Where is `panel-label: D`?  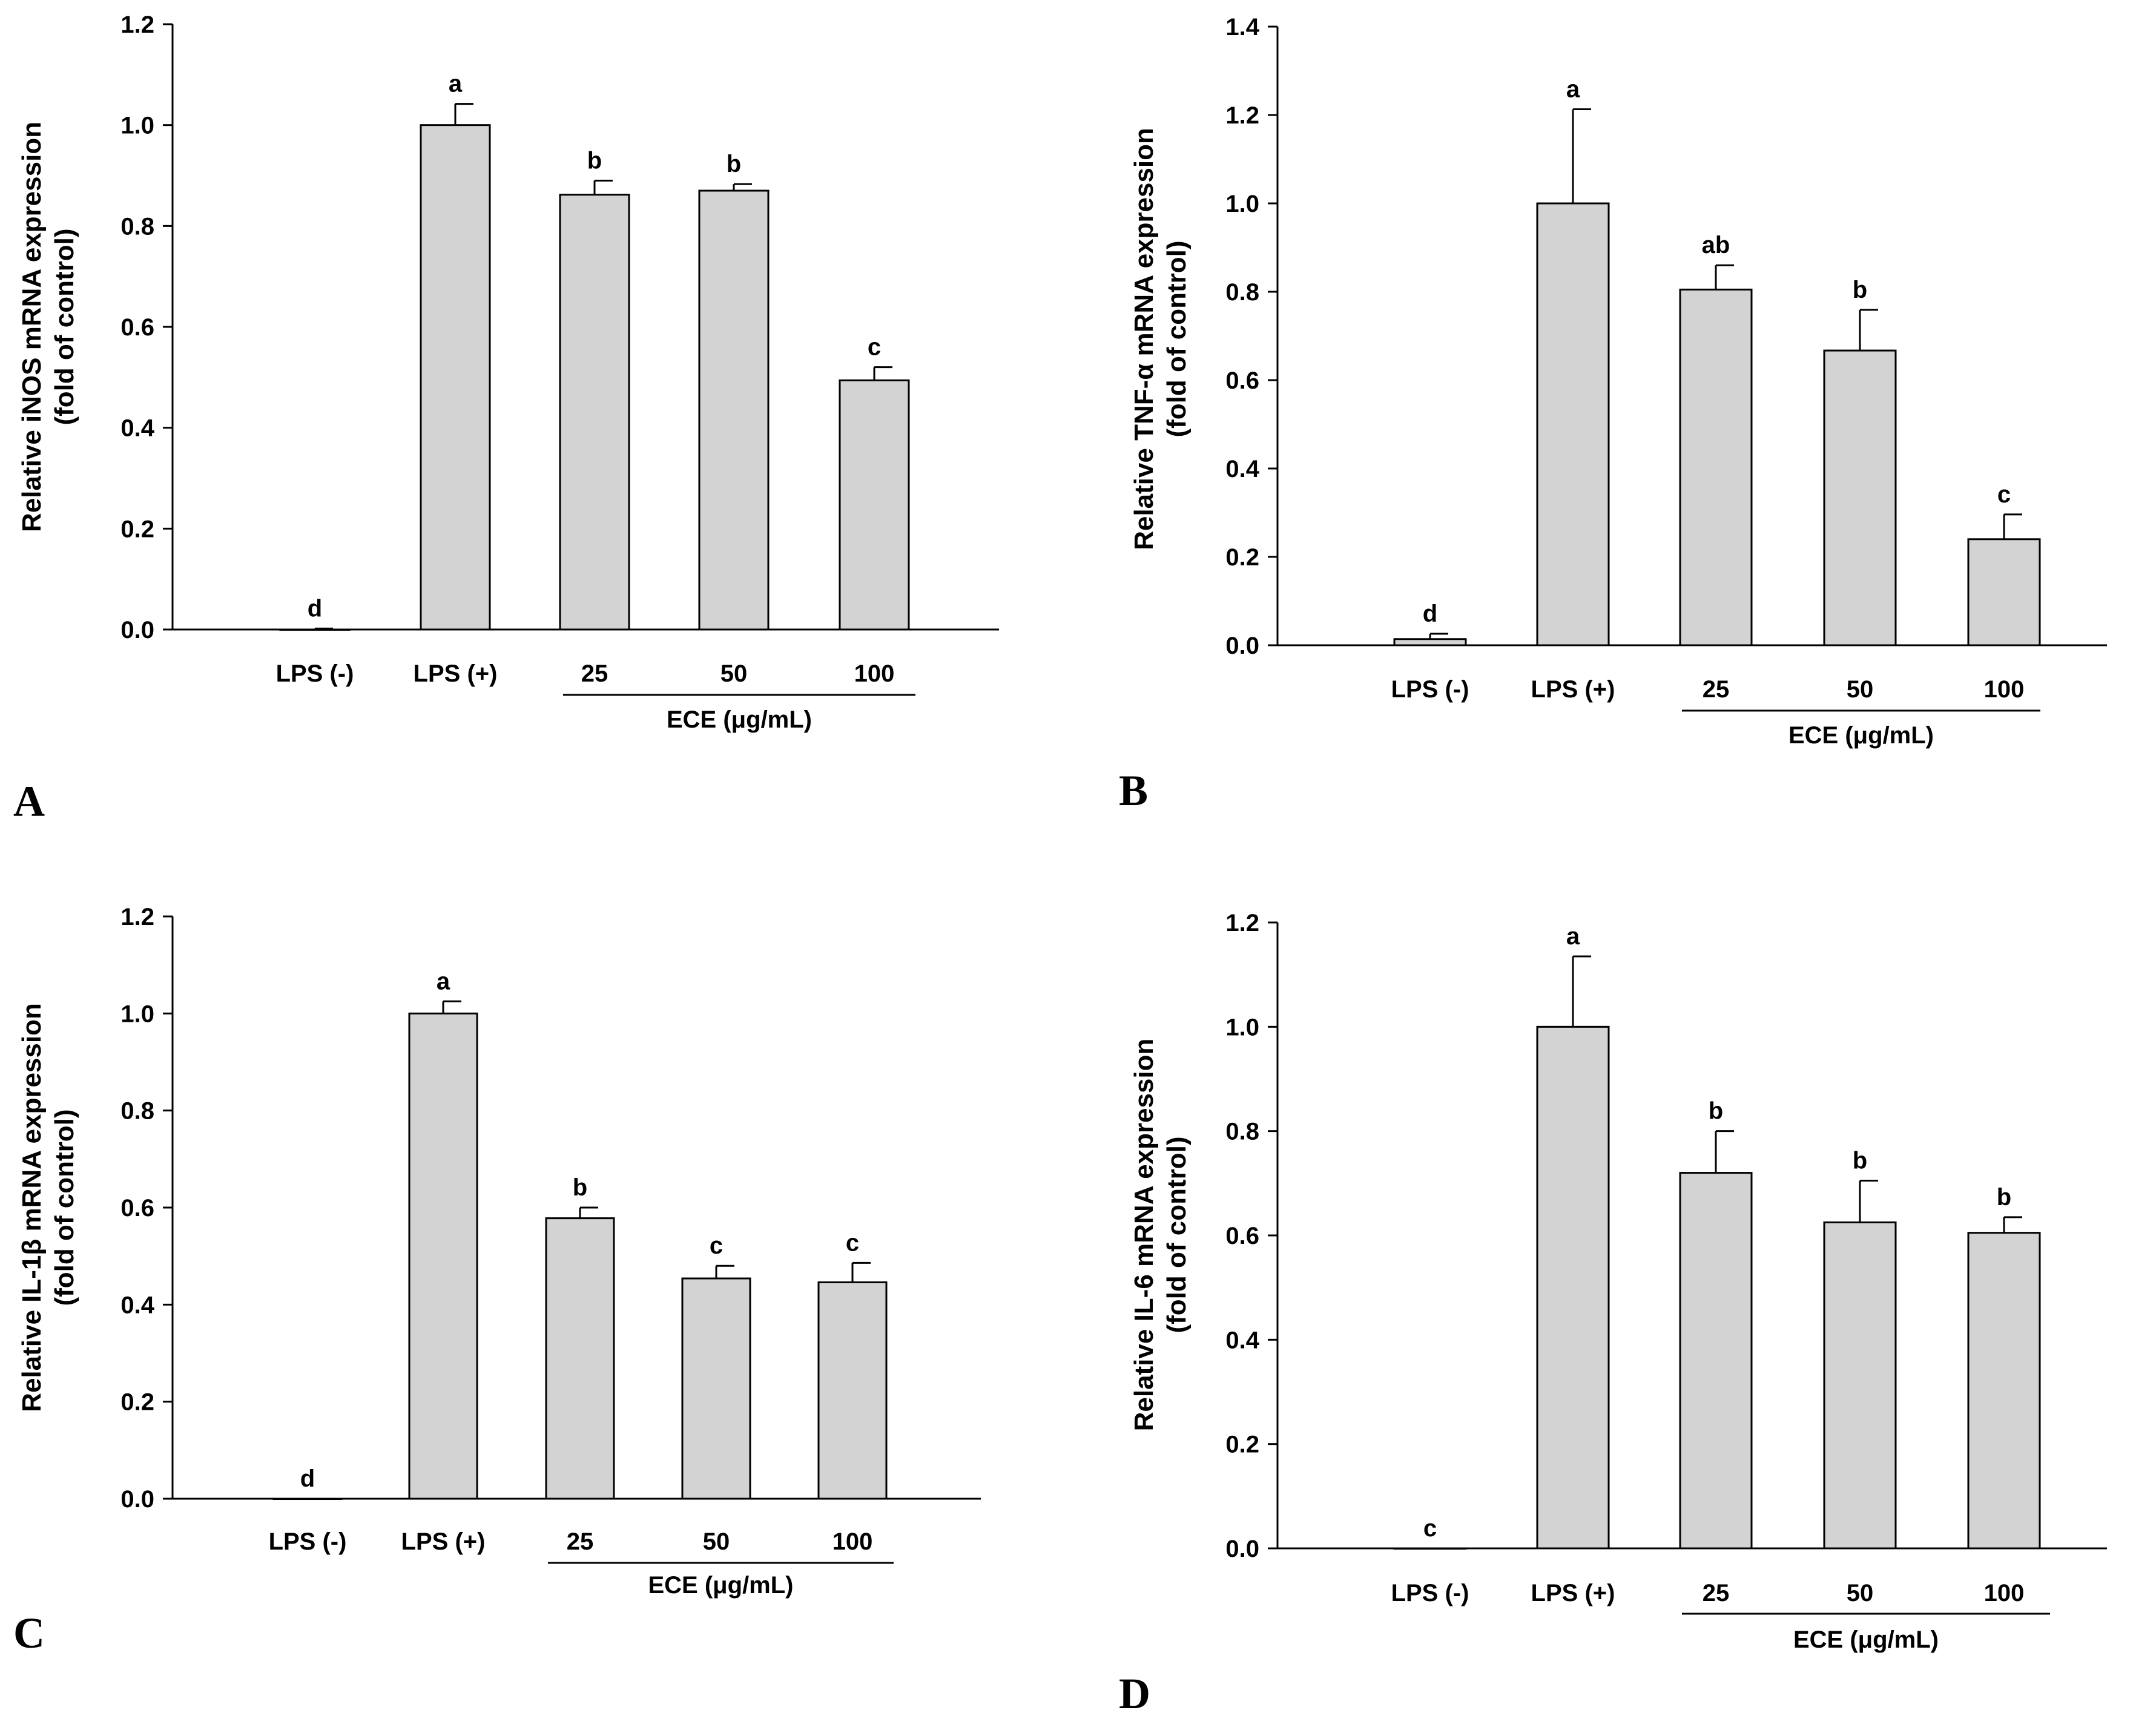
panel-label: D is located at coordinates (1134, 1691).